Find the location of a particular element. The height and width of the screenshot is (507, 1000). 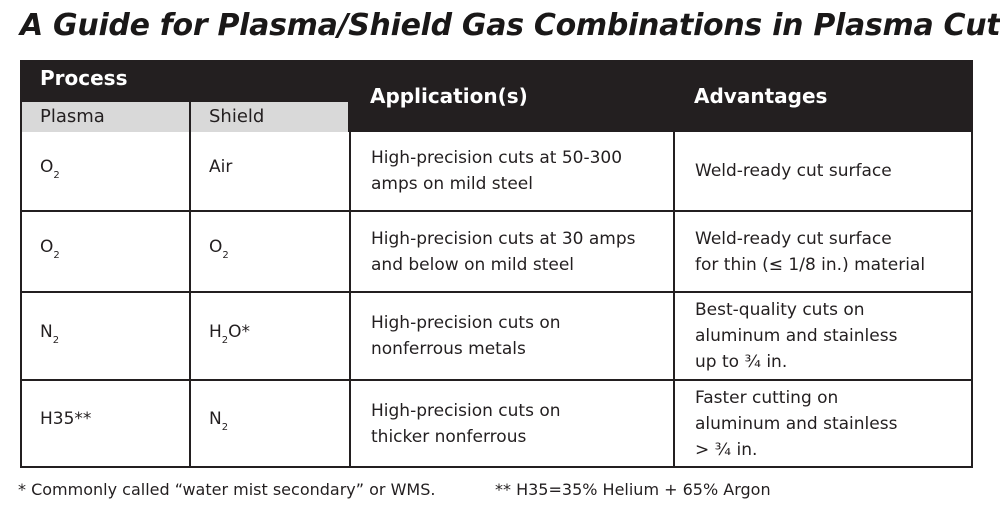

cell-plasma: N2 is located at coordinates (106, 336).